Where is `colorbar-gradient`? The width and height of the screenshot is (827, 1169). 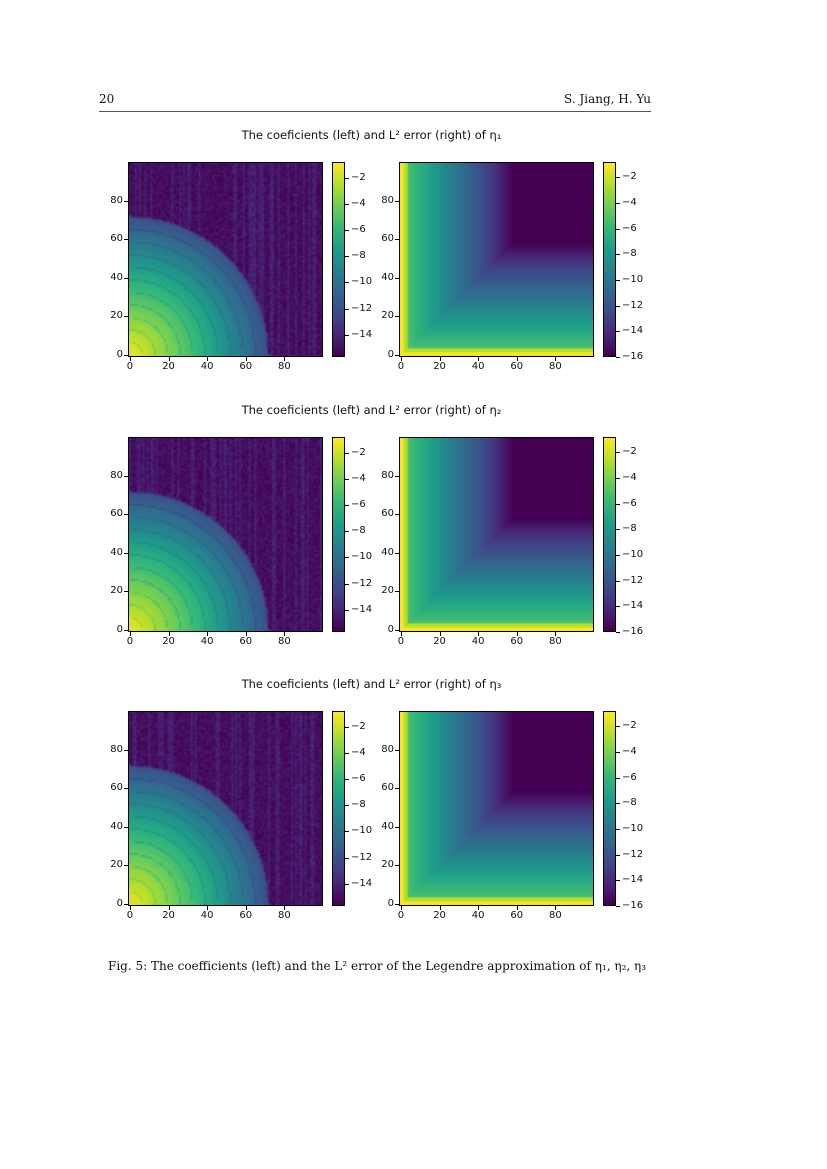
colorbar-gradient is located at coordinates (609, 808).